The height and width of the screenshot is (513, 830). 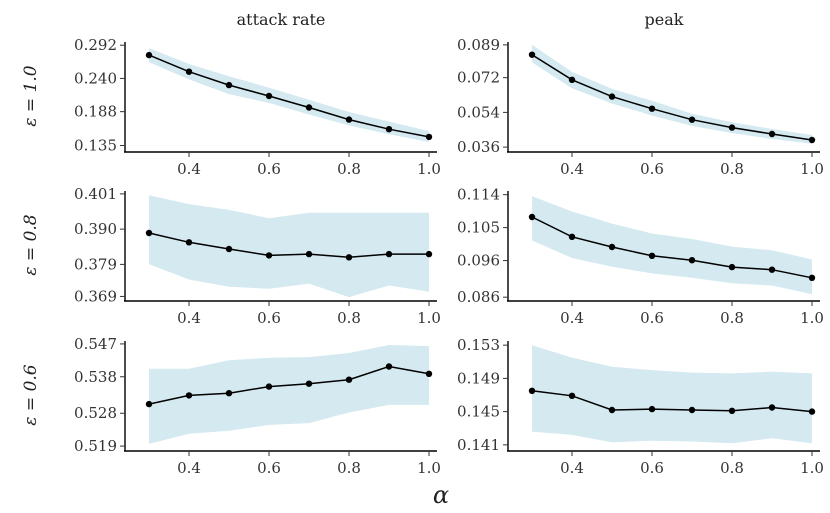 I want to click on x-axis-title: α, so click(x=441, y=495).